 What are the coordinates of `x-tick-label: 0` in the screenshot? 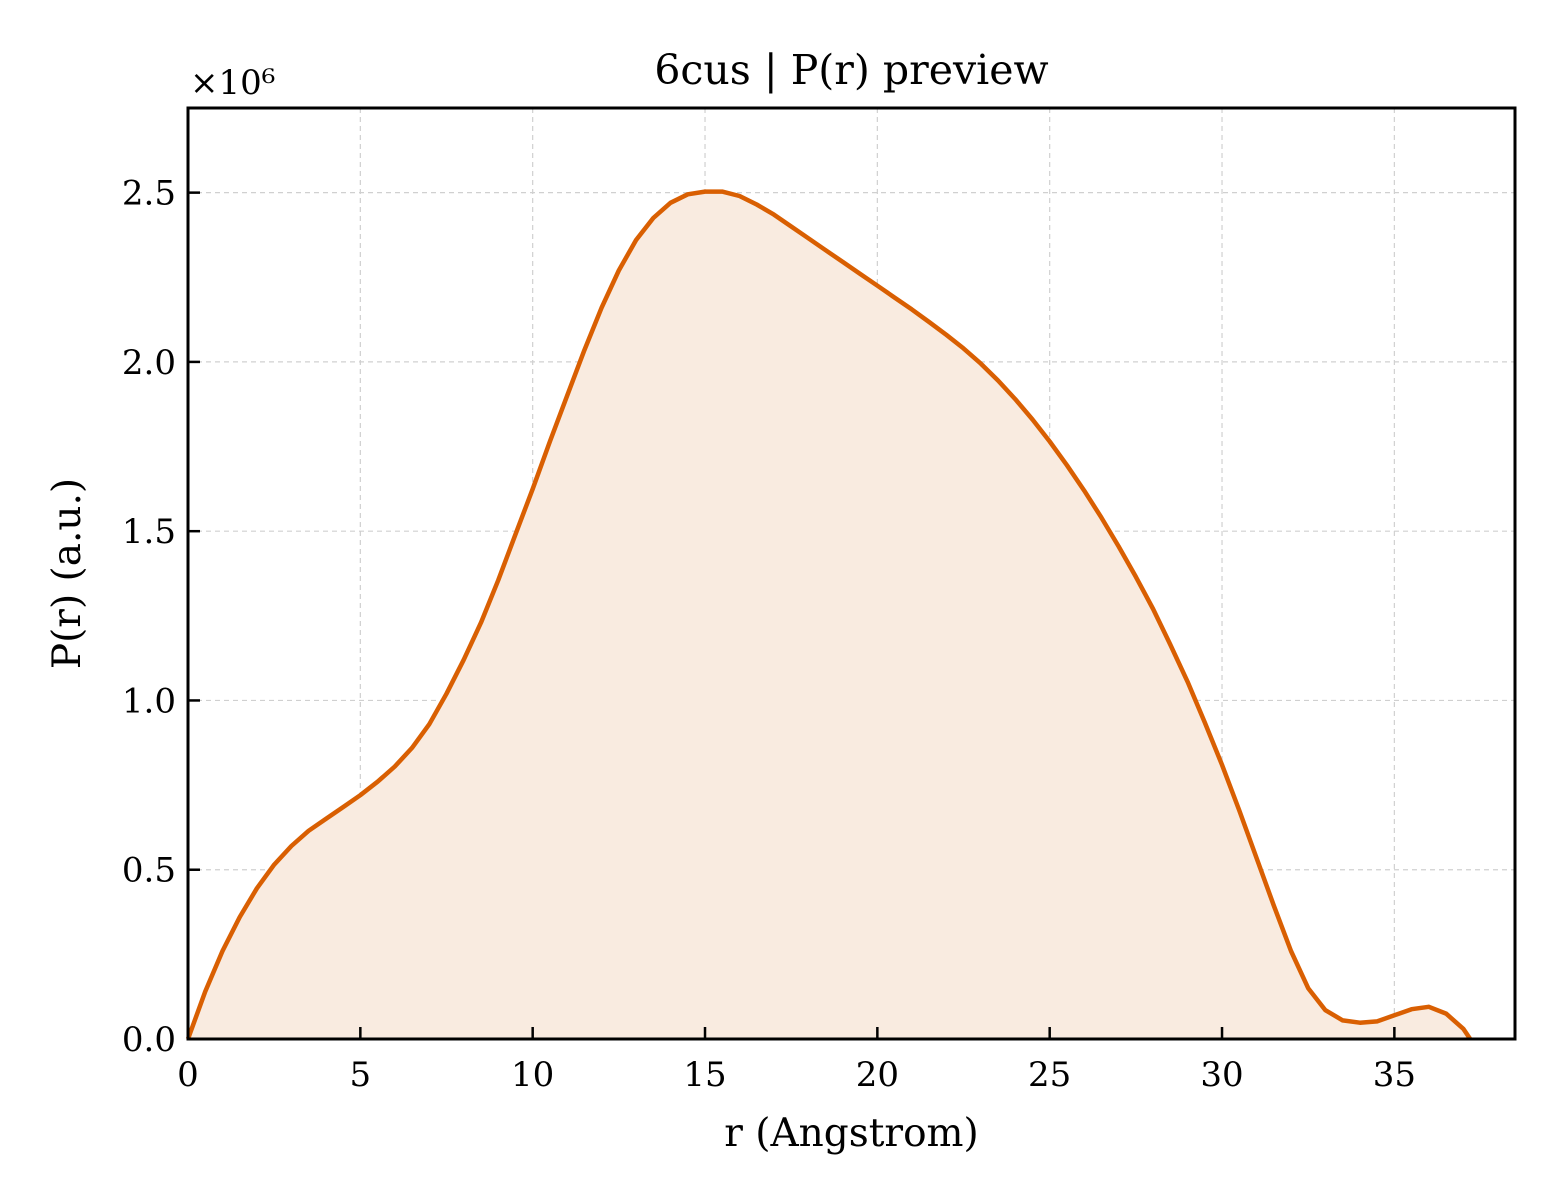 It's located at (188, 1075).